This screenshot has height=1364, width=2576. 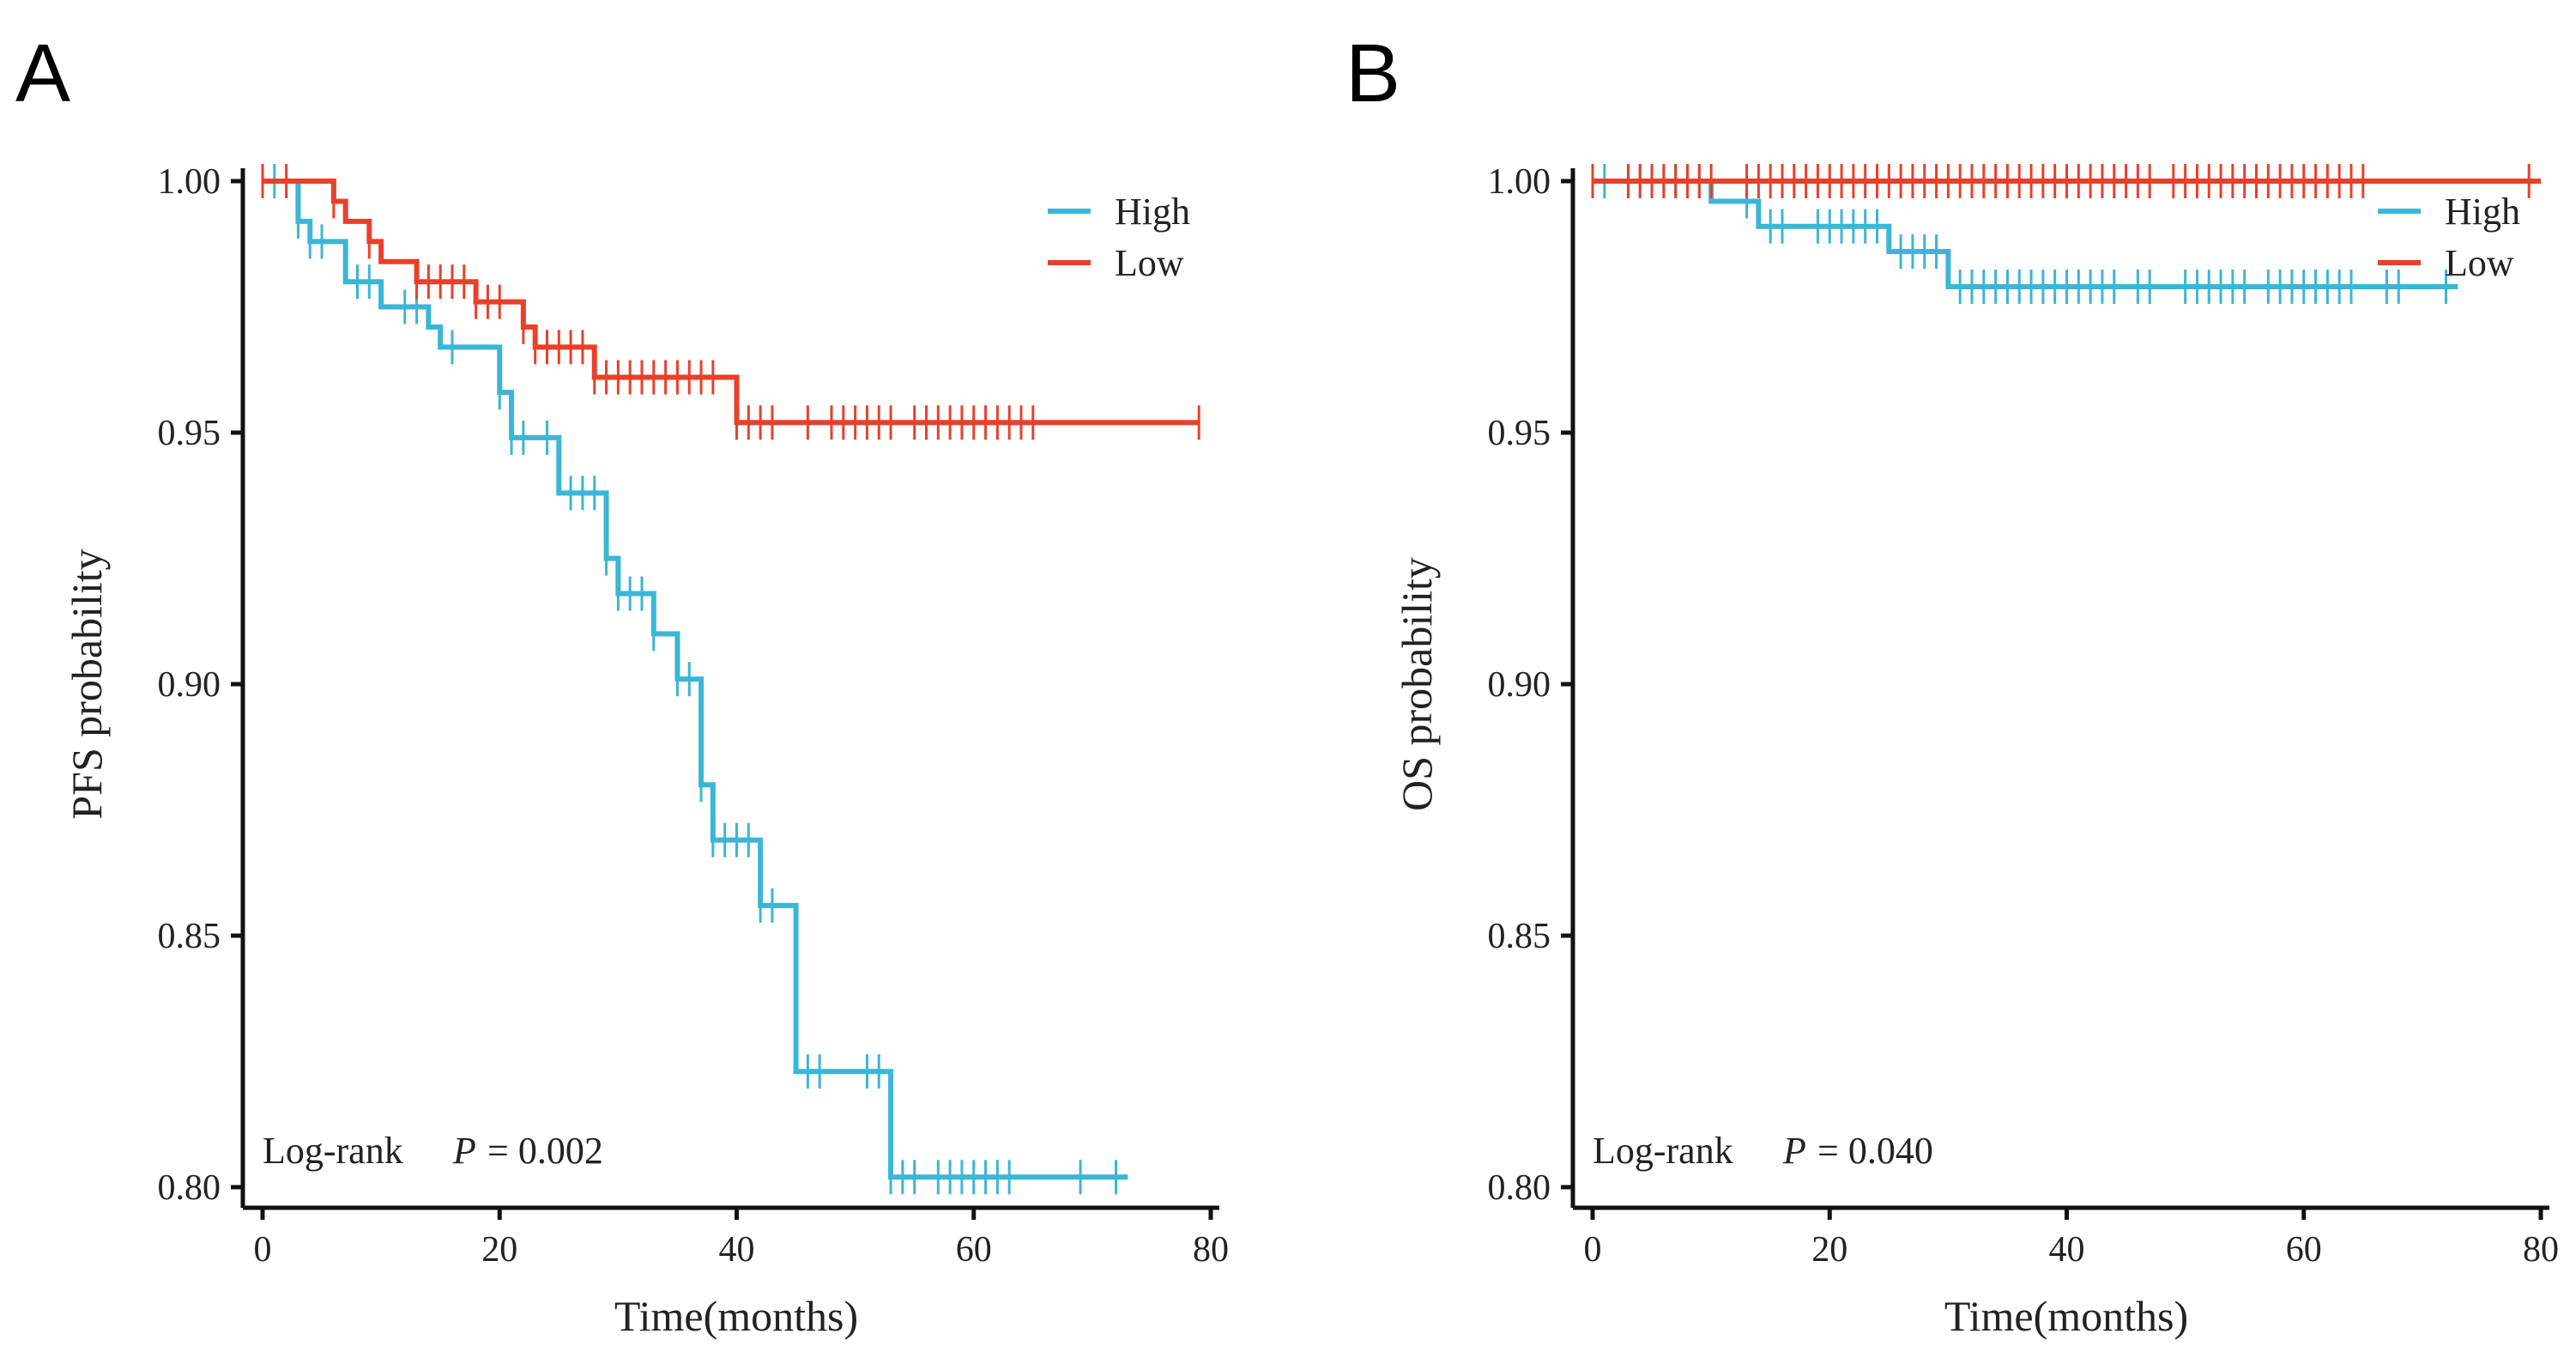 What do you see at coordinates (731, 302) in the screenshot?
I see `km-curve-low` at bounding box center [731, 302].